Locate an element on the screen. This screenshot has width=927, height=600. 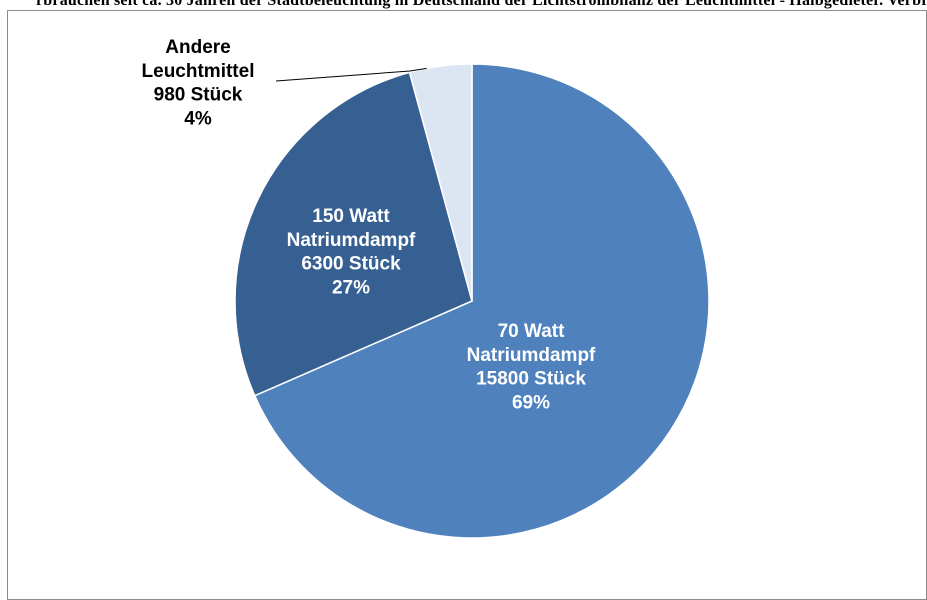
slice-label-line: Leuchtmittel is located at coordinates (198, 71).